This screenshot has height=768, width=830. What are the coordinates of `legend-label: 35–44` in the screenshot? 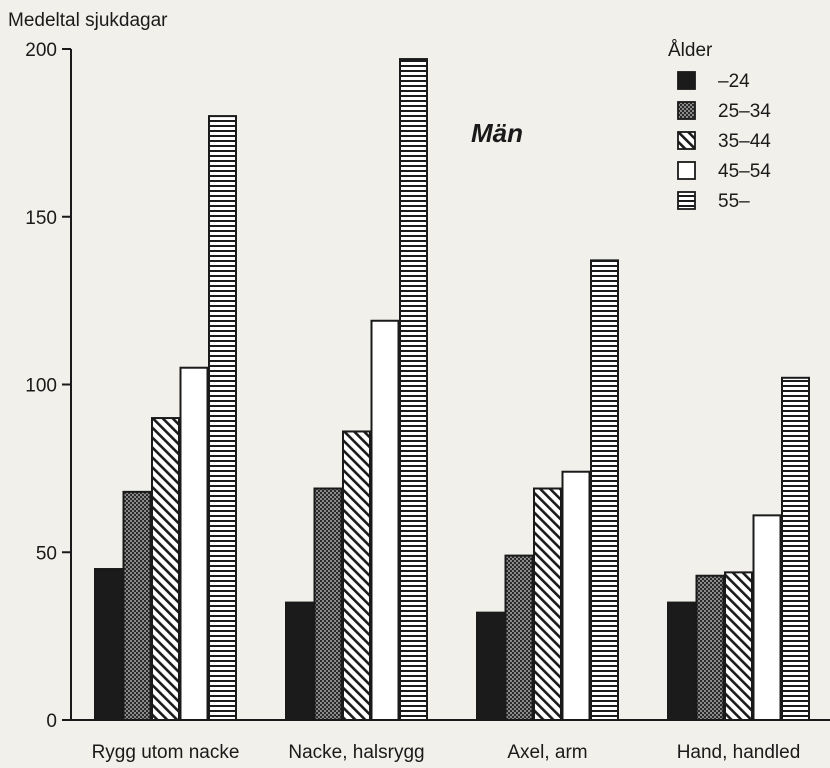 It's located at (744, 141).